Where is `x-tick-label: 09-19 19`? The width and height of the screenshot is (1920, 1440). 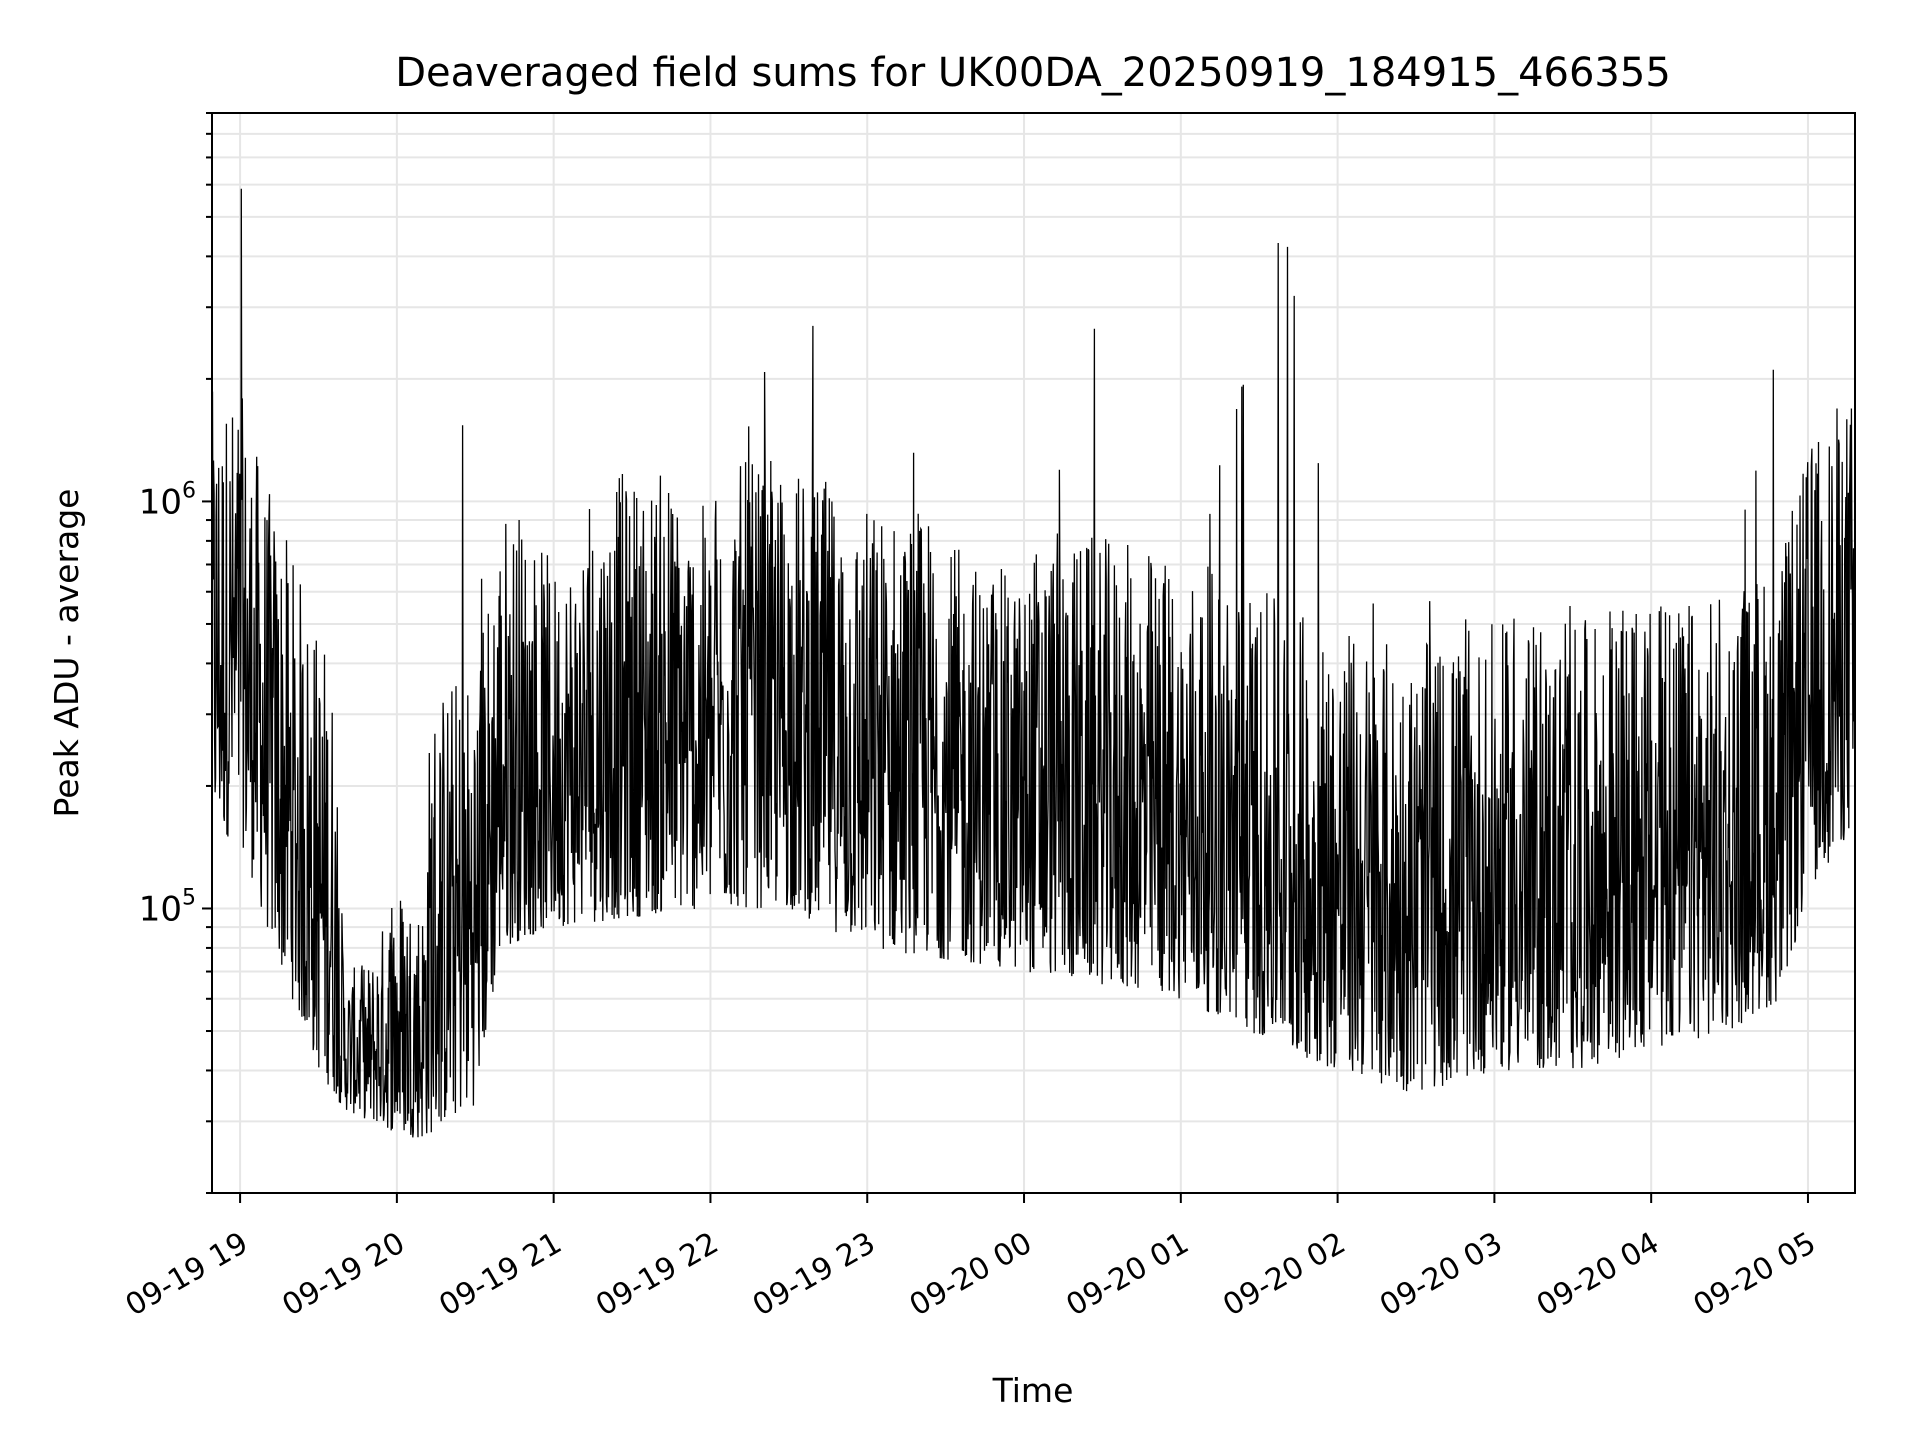 x-tick-label: 09-19 19 is located at coordinates (187, 1275).